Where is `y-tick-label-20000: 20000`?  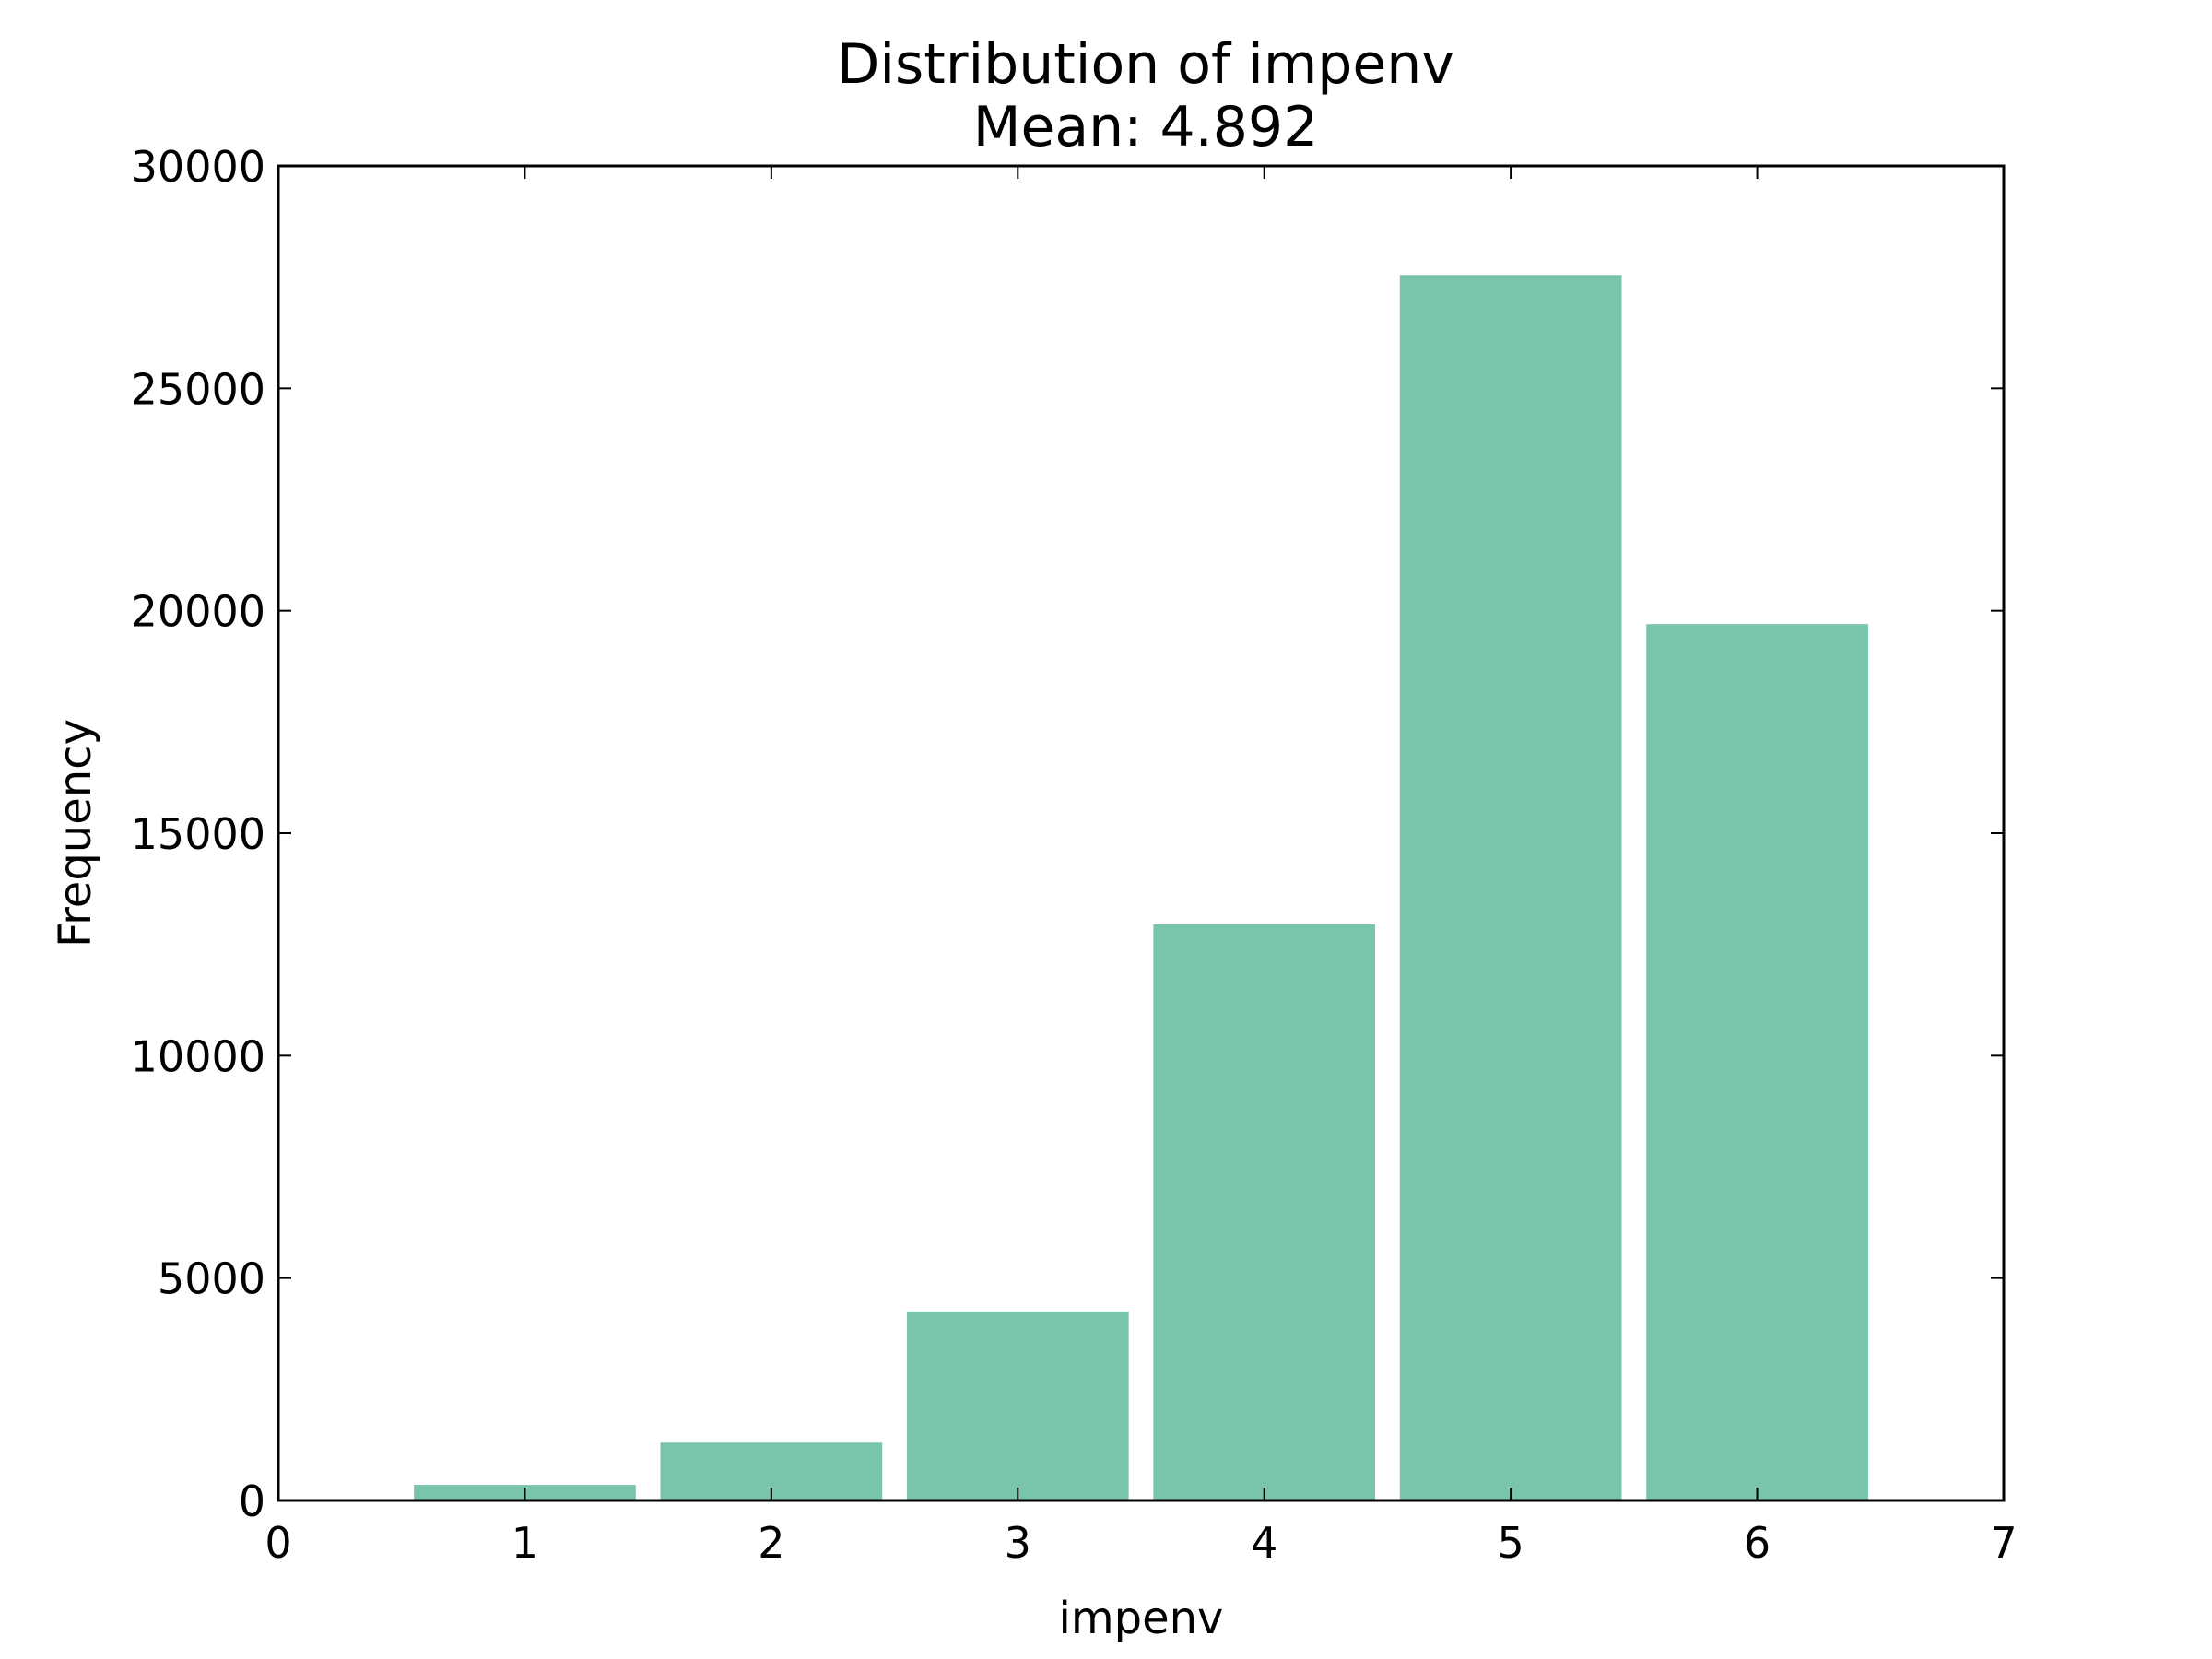
y-tick-label-20000: 20000 is located at coordinates (198, 612).